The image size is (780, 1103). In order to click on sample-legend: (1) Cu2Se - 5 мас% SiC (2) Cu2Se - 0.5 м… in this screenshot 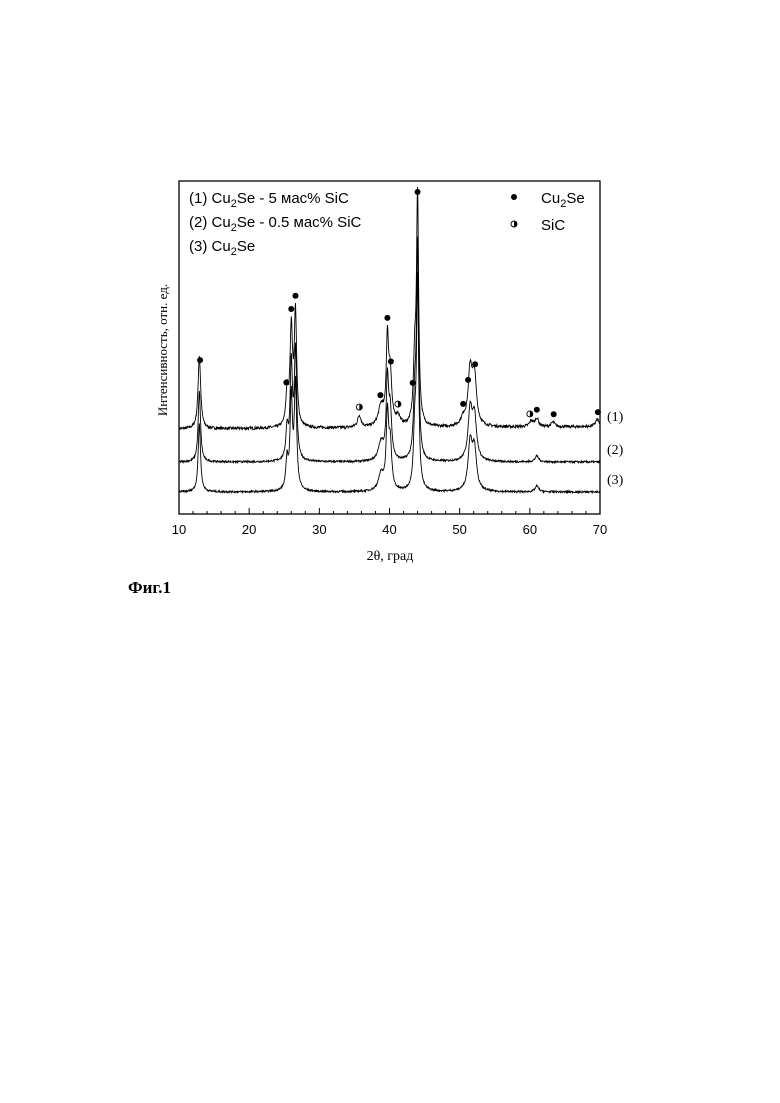, I will do `click(275, 224)`.